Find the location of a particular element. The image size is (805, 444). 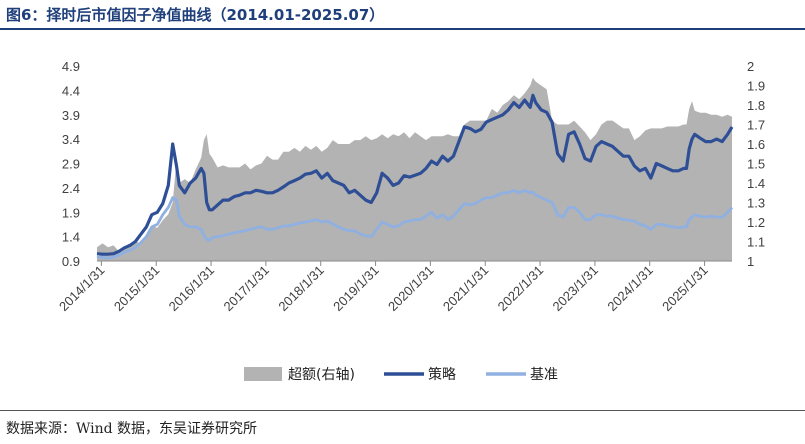

figure-title: 图6：择时后市值因子净值曲线（2014.01-2025.07） is located at coordinates (195, 15).